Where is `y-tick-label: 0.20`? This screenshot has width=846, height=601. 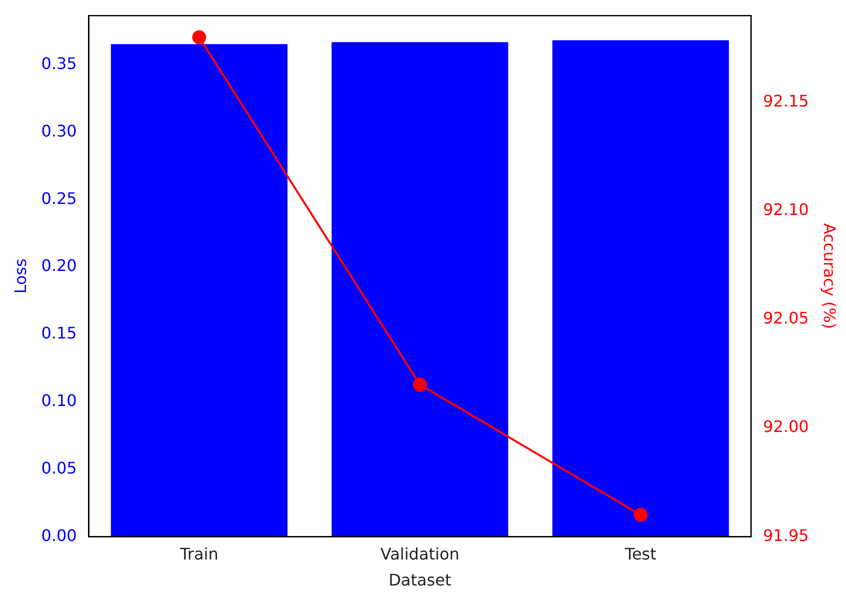
y-tick-label: 0.20 is located at coordinates (59, 266).